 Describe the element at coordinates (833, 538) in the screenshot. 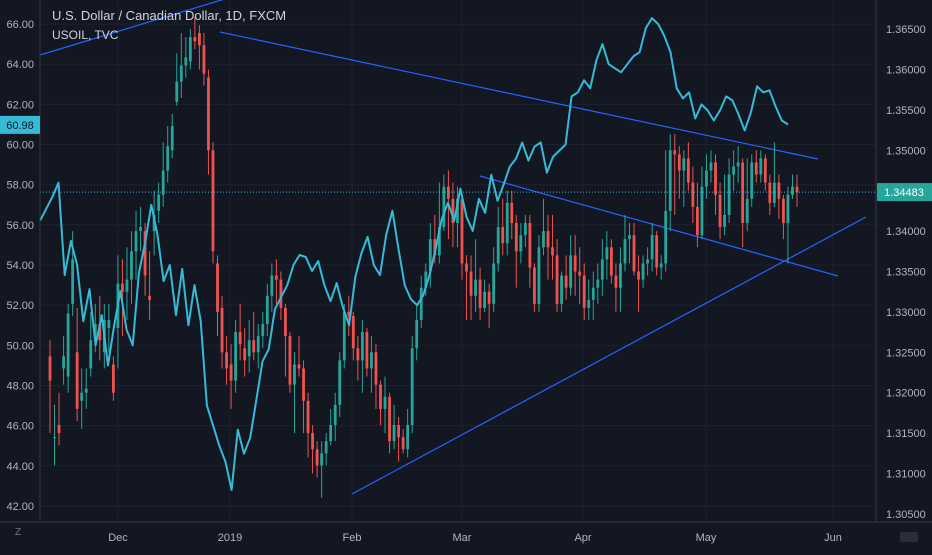

I see `x-axis-tick-label: Jun` at that location.